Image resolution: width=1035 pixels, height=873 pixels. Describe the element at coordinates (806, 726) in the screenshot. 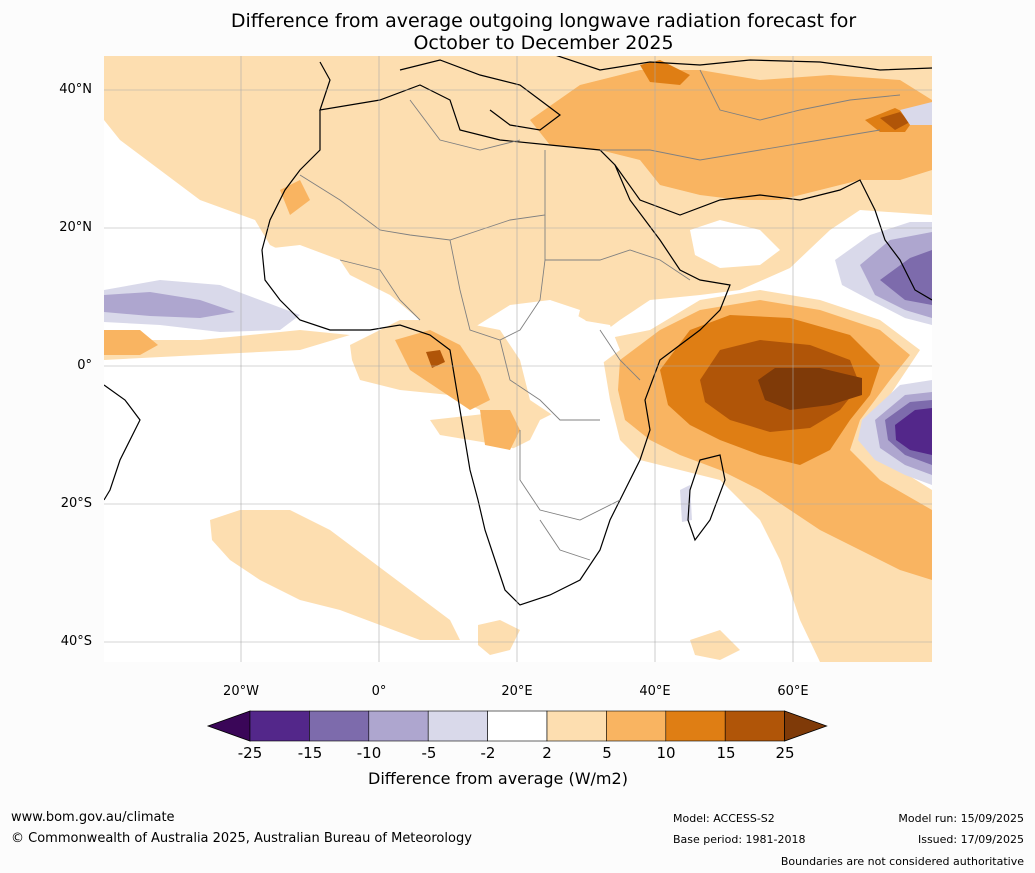

I see `colorbar-arrow-high` at that location.